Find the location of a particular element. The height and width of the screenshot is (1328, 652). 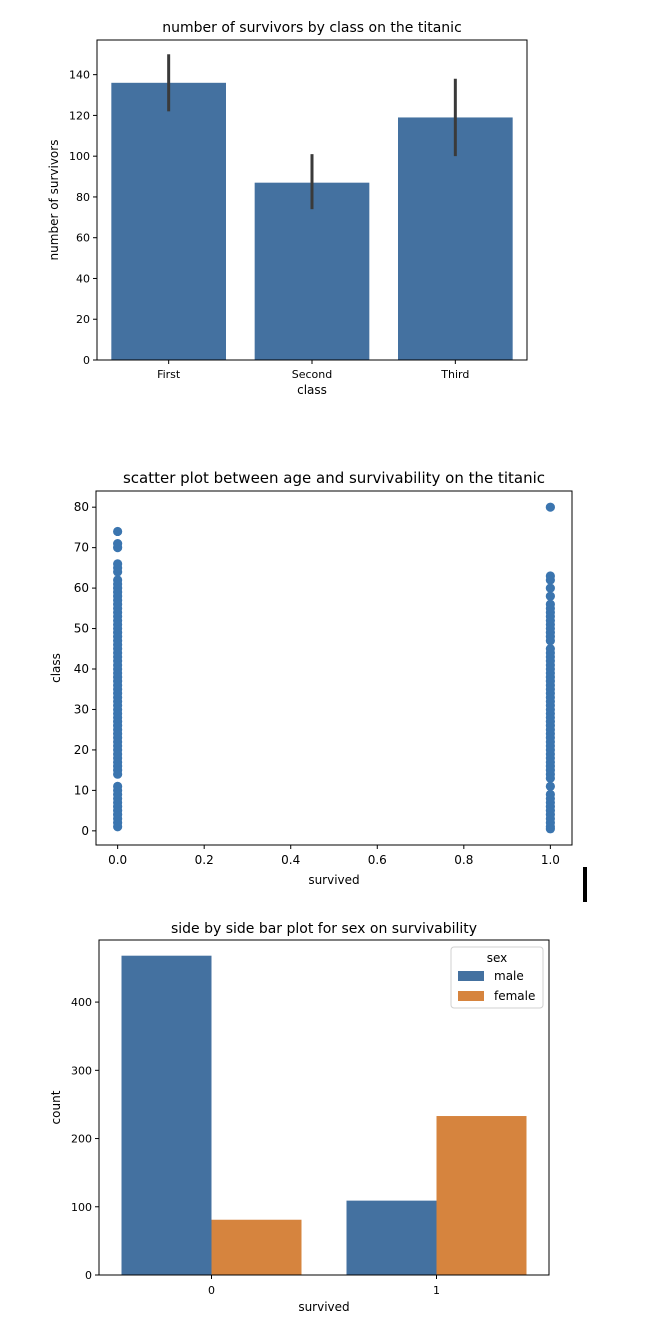

legend-title: sex is located at coordinates (497, 958).